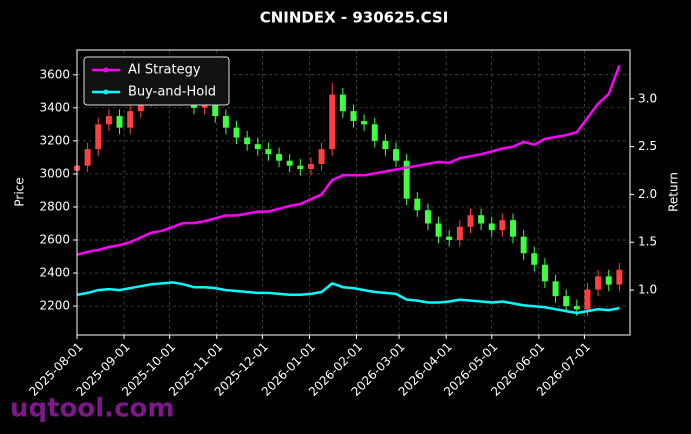 This screenshot has width=691, height=434. Describe the element at coordinates (156, 81) in the screenshot. I see `legend-box` at that location.